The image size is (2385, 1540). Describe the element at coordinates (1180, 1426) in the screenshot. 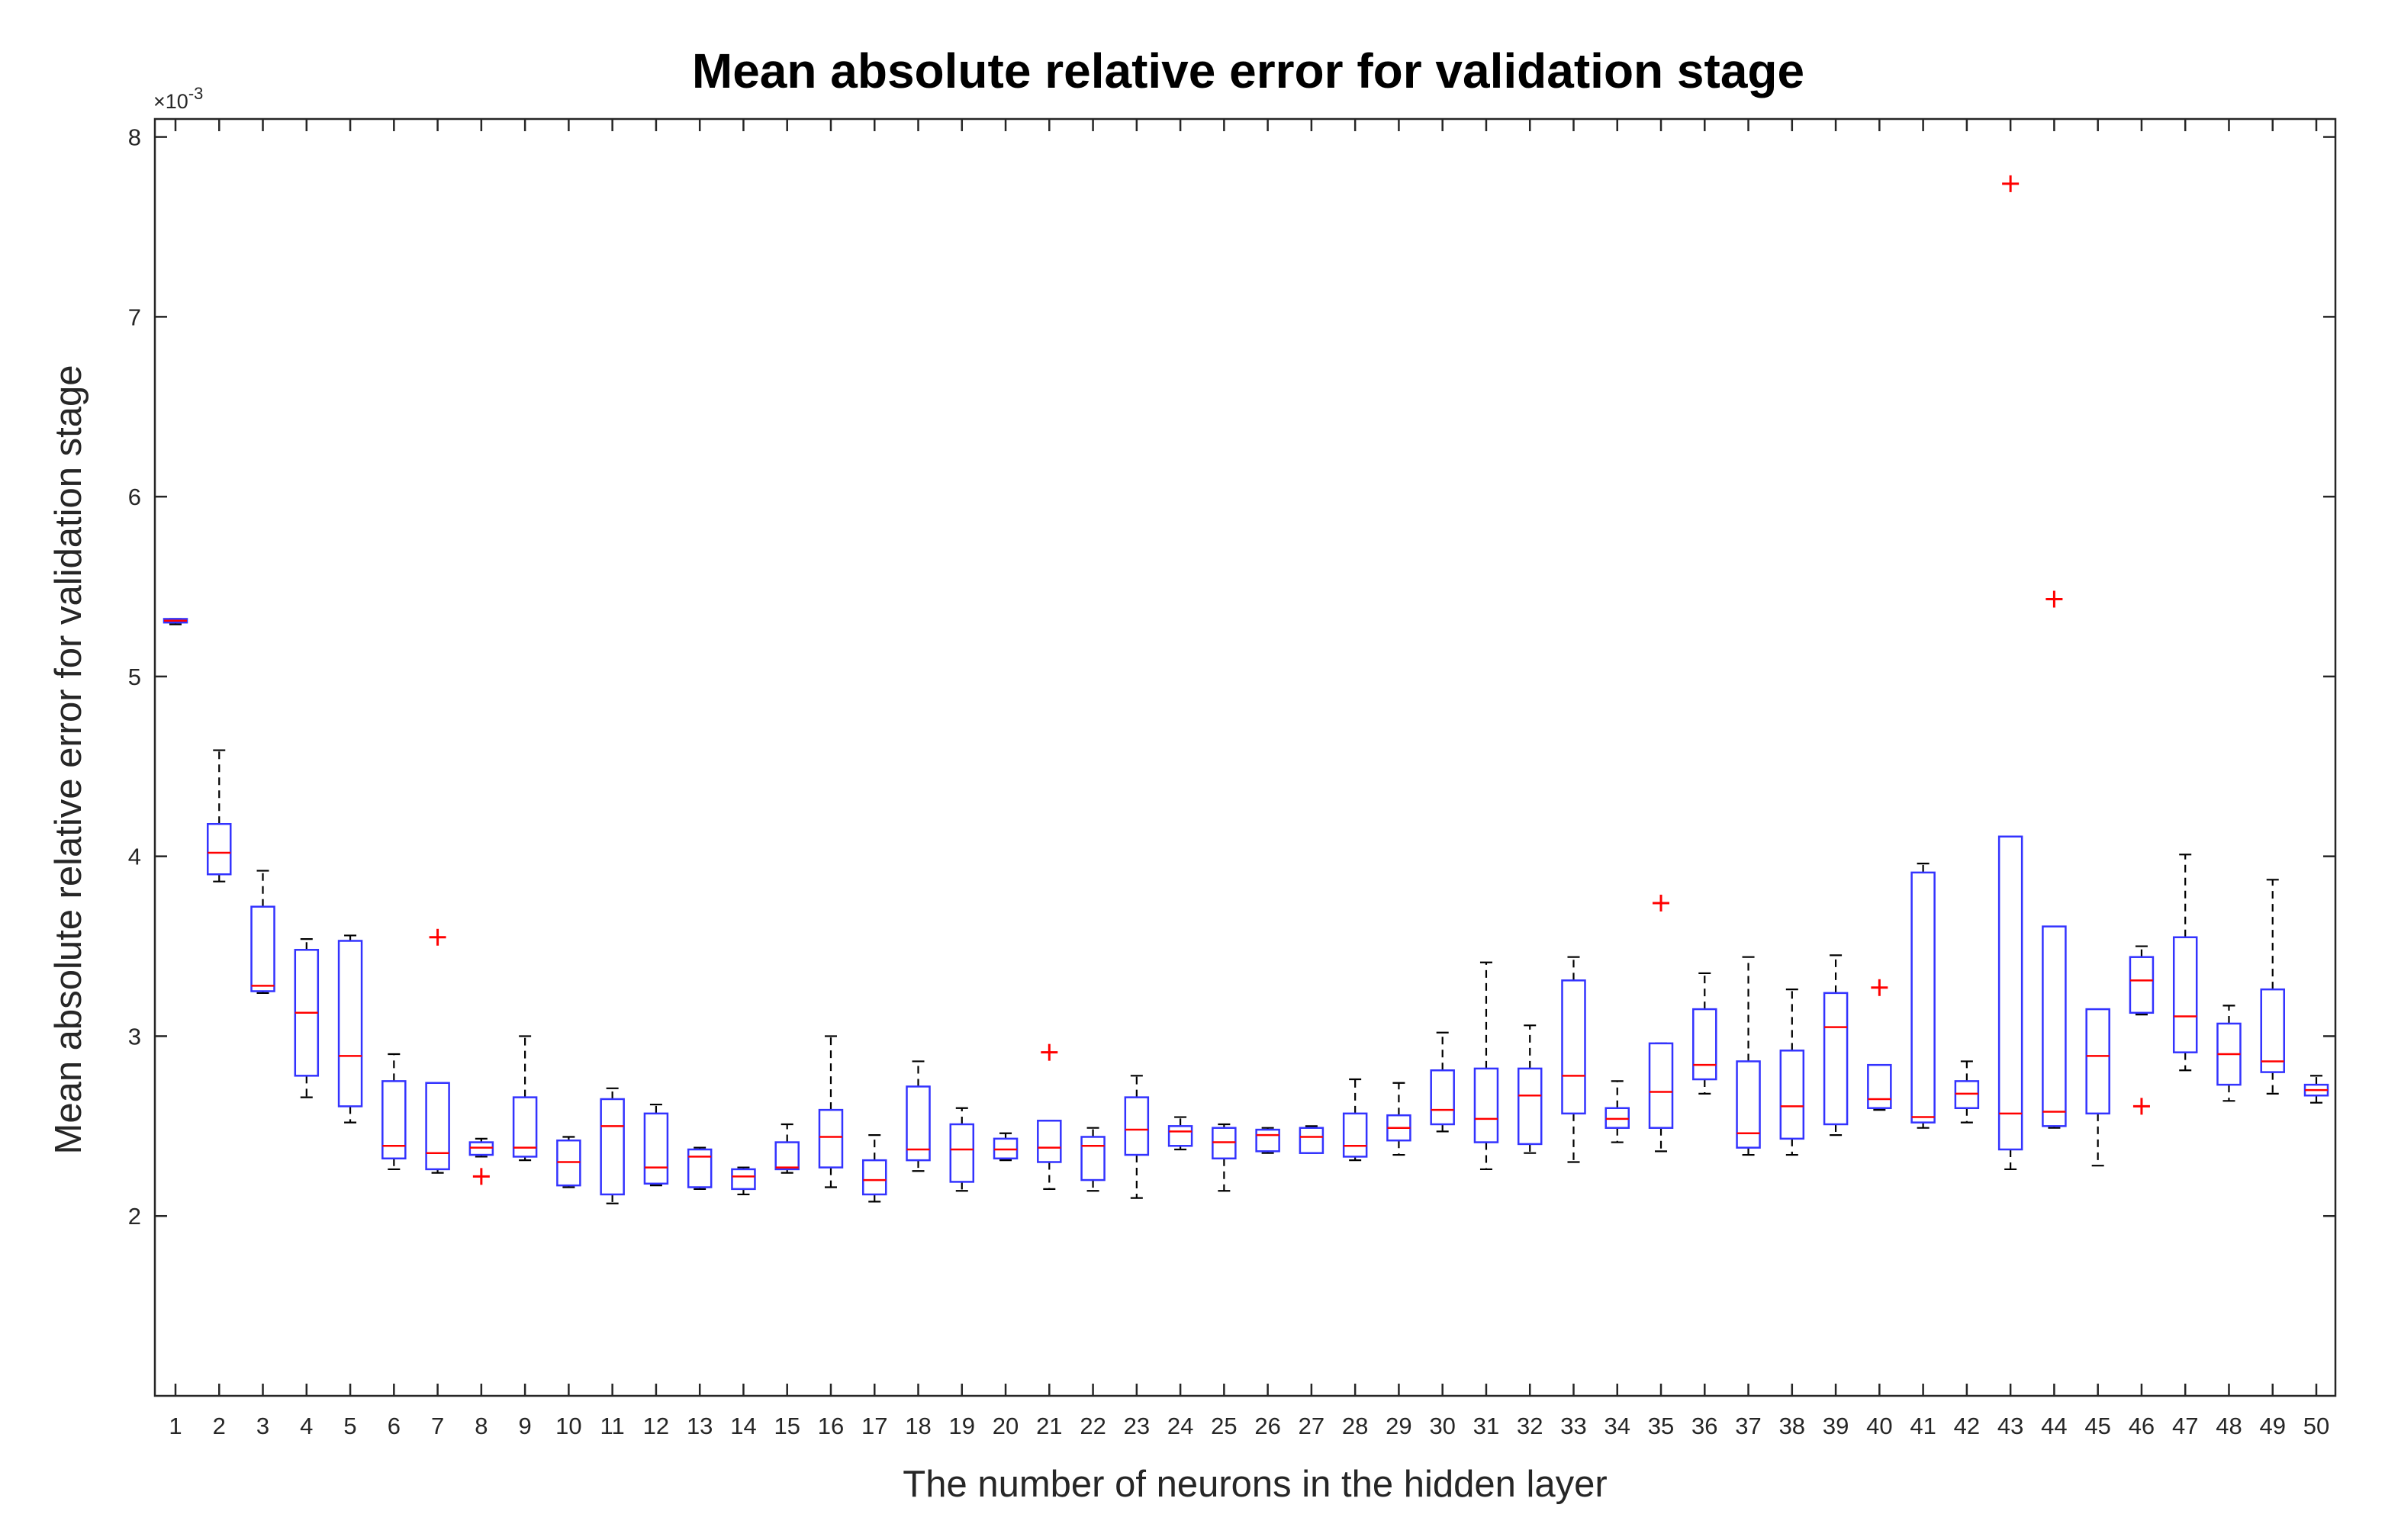

I see `x-tick-label: 24` at that location.